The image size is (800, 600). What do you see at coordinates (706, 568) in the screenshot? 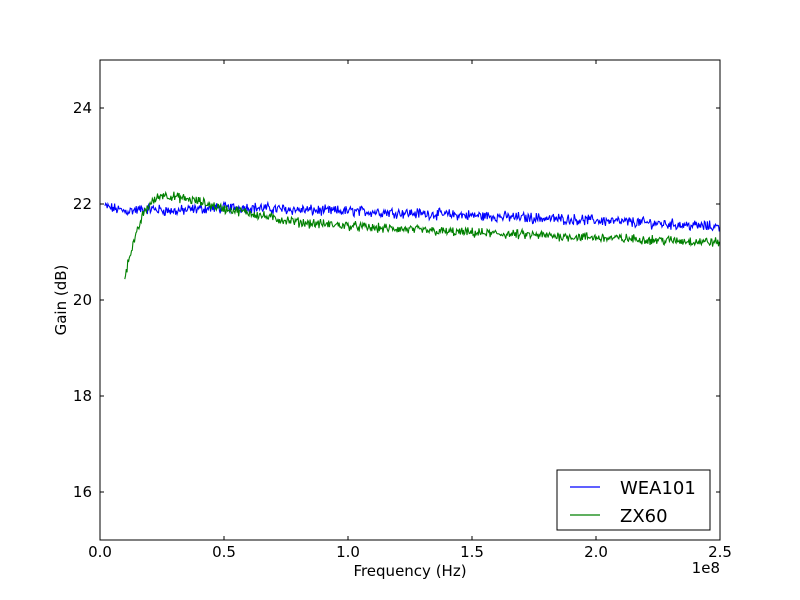
I see `x-offset-label: 1e8` at bounding box center [706, 568].